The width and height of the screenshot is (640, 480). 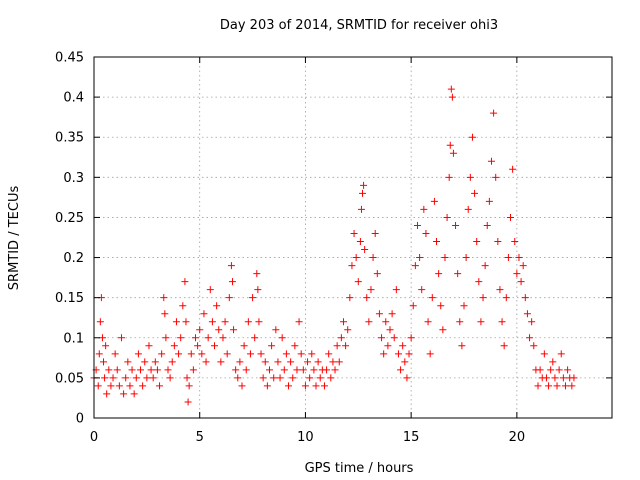 What do you see at coordinates (69, 58) in the screenshot?
I see `y-tick-label: 0.45` at bounding box center [69, 58].